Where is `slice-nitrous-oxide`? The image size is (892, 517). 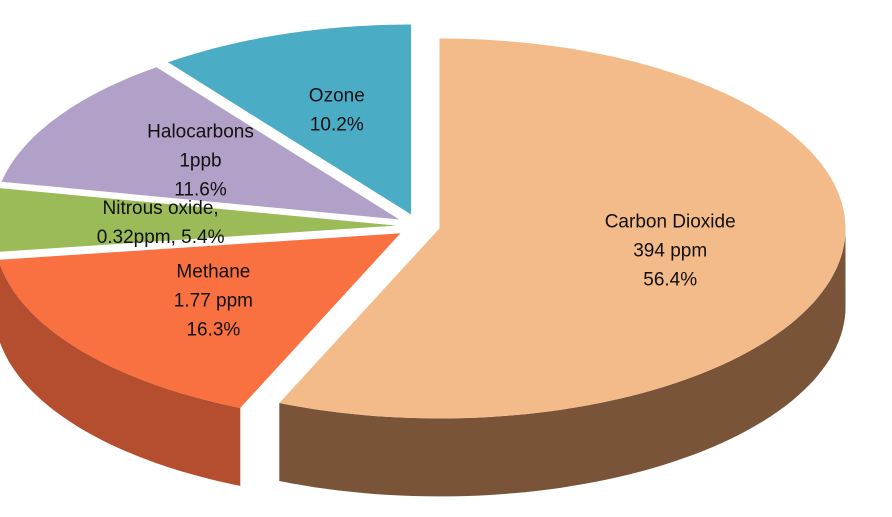
slice-nitrous-oxide is located at coordinates (198, 220).